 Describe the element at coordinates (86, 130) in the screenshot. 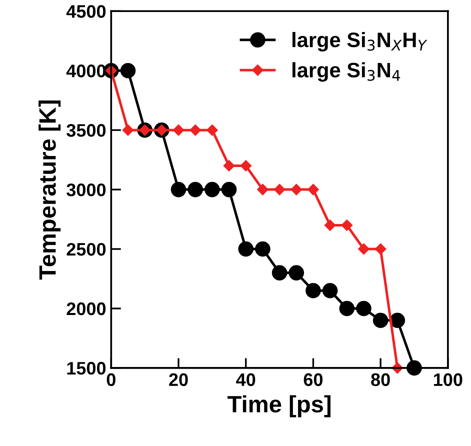

I see `y-tick-label: 3500` at that location.